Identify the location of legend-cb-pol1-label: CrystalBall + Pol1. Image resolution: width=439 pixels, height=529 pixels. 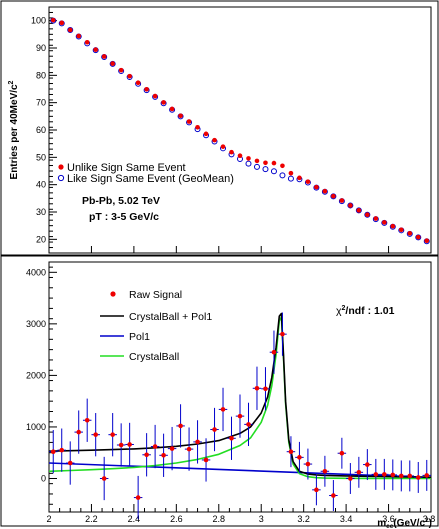
(170, 317).